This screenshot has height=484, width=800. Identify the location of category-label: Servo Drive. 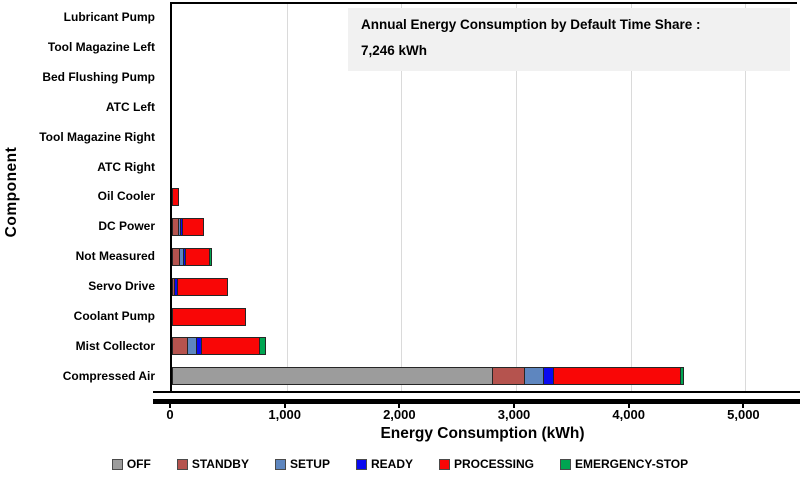
(121, 286).